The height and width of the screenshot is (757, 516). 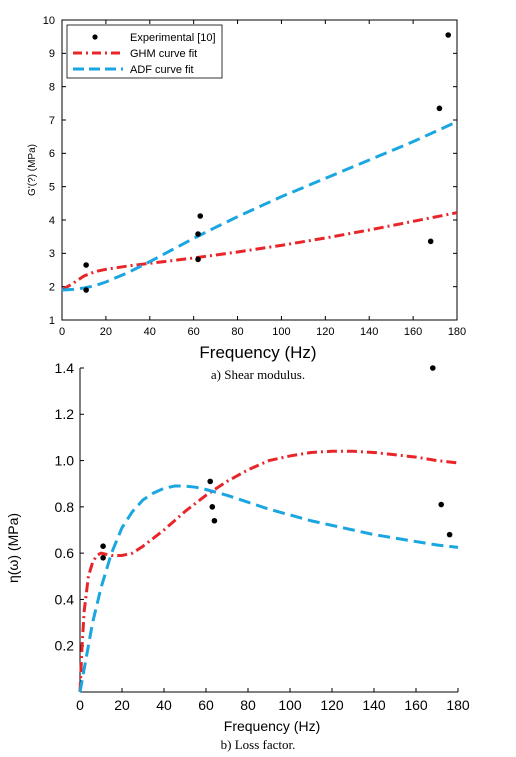 What do you see at coordinates (13, 548) in the screenshot?
I see `y-axis-label-b: η(ω) (MPa)` at bounding box center [13, 548].